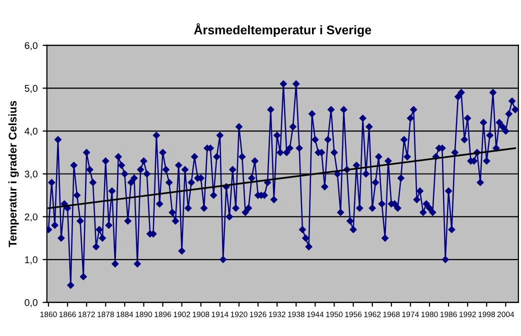 This screenshot has height=336, width=521. Describe the element at coordinates (31, 260) in the screenshot. I see `y-tick-label: 1,0` at that location.